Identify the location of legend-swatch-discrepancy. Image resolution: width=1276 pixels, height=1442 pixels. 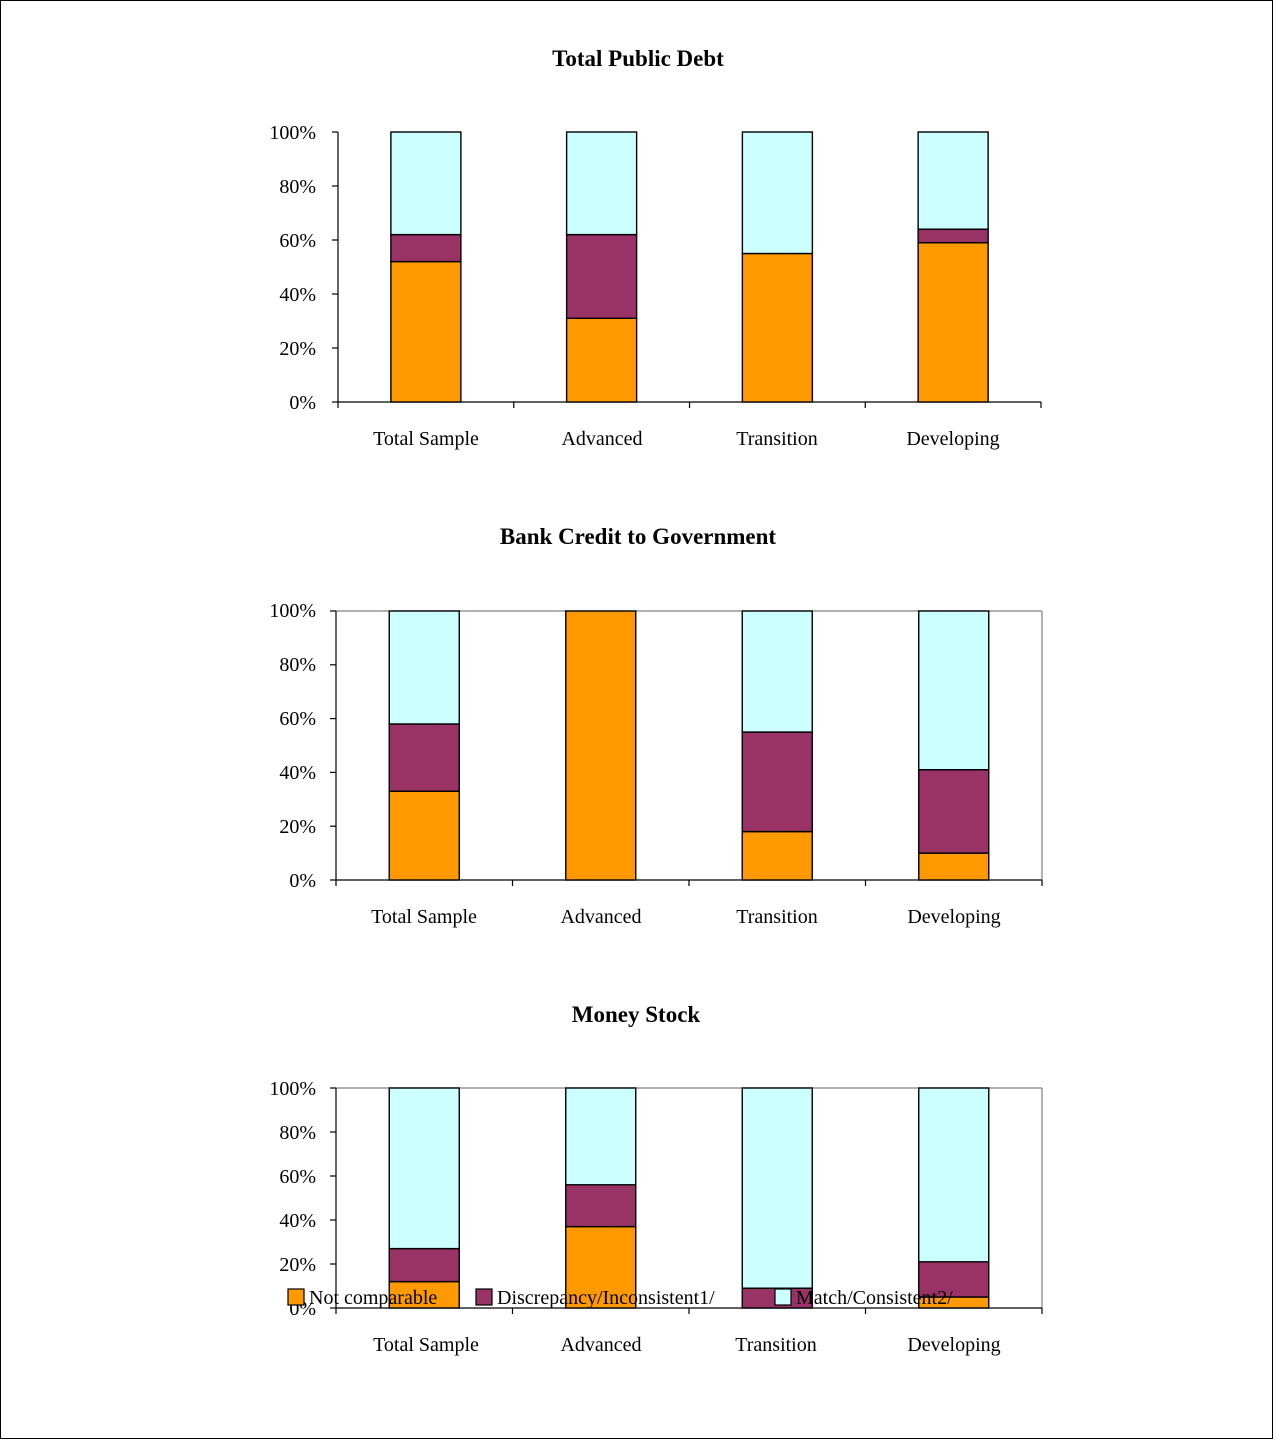
(484, 1297).